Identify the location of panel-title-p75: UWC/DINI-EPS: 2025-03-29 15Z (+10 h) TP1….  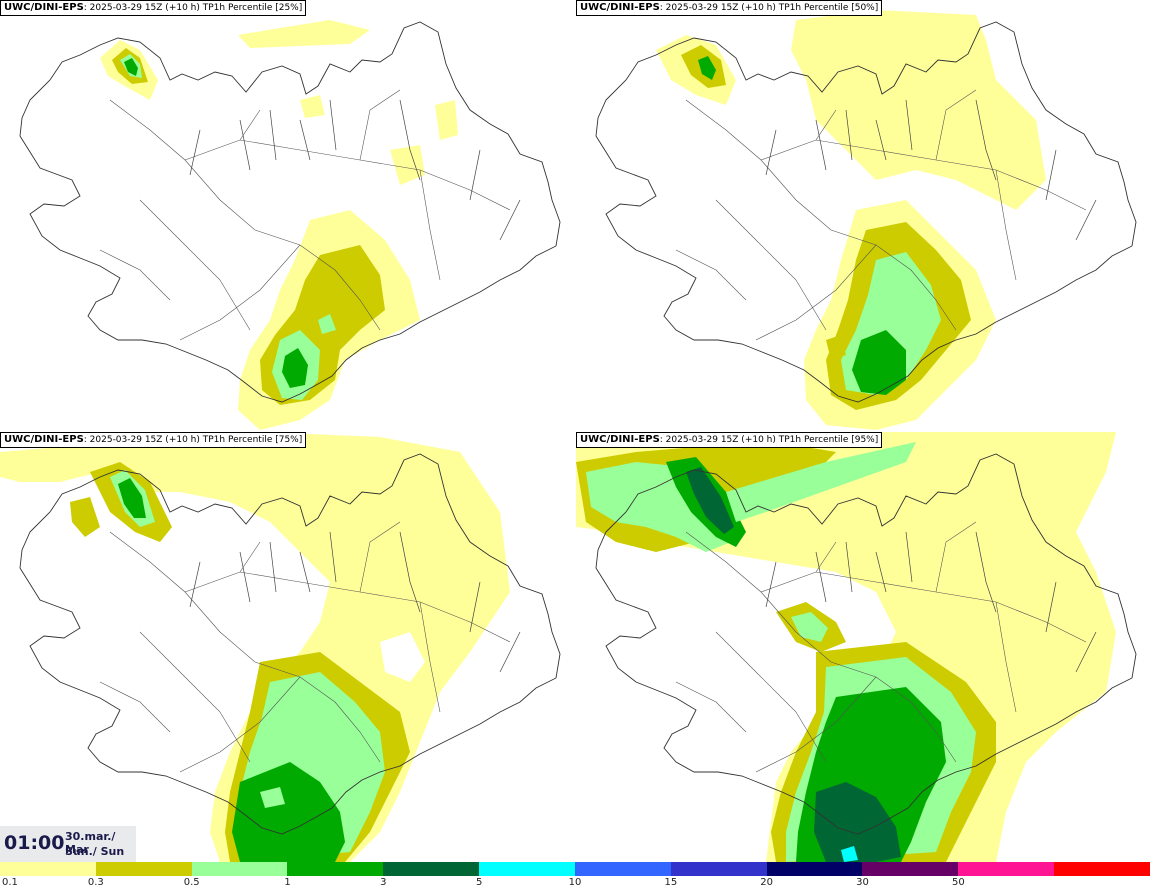
(153, 440).